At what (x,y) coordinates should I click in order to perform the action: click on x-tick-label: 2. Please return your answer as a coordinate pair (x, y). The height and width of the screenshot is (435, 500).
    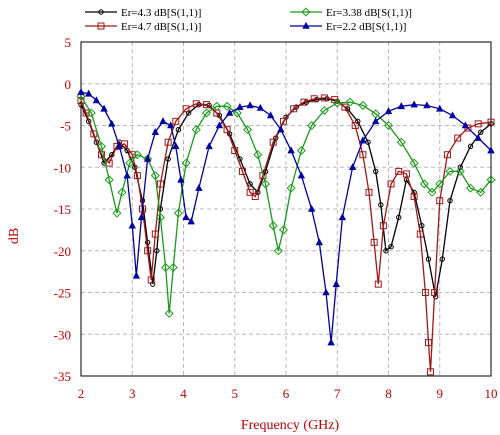
    Looking at the image, I should click on (81, 393).